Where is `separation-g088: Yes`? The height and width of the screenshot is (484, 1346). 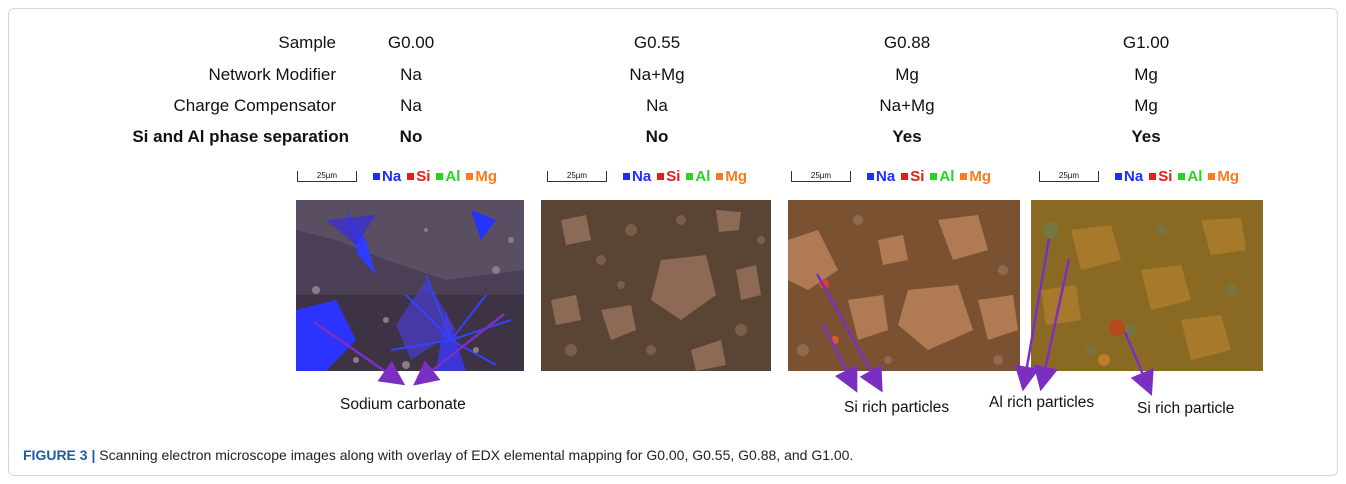 separation-g088: Yes is located at coordinates (907, 136).